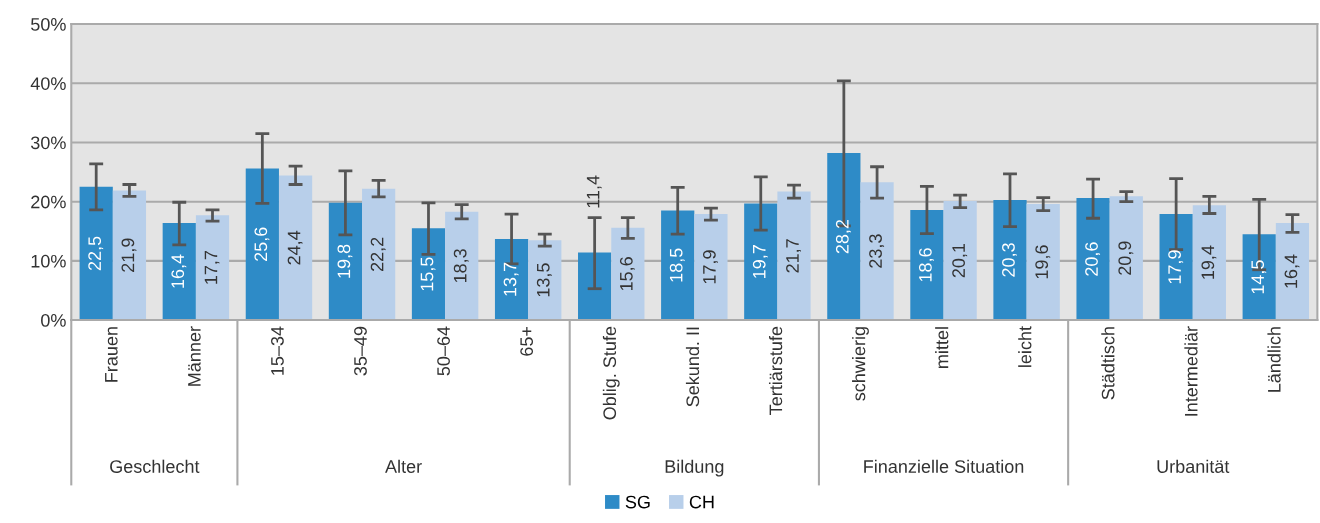  What do you see at coordinates (701, 502) in the screenshot?
I see `legend-label: CH` at bounding box center [701, 502].